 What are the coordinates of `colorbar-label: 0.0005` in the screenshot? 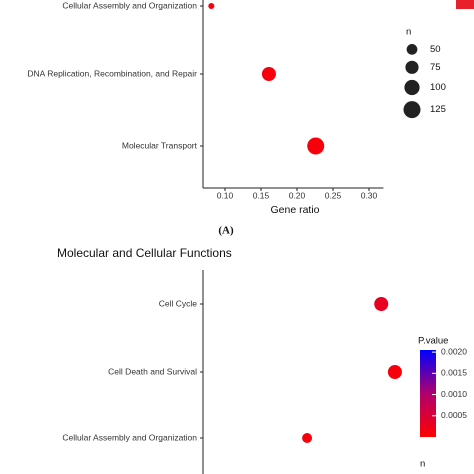 It's located at (454, 415).